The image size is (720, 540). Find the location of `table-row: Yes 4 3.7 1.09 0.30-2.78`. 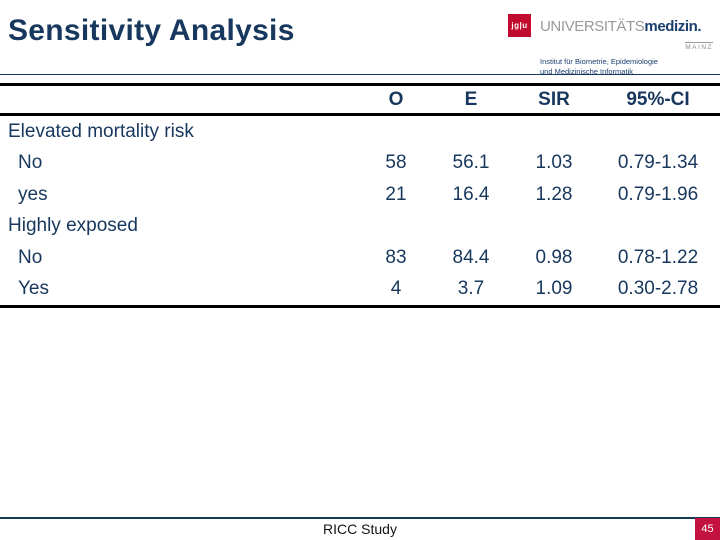

table-row: Yes 4 3.7 1.09 0.30-2.78 is located at coordinates (360, 290).